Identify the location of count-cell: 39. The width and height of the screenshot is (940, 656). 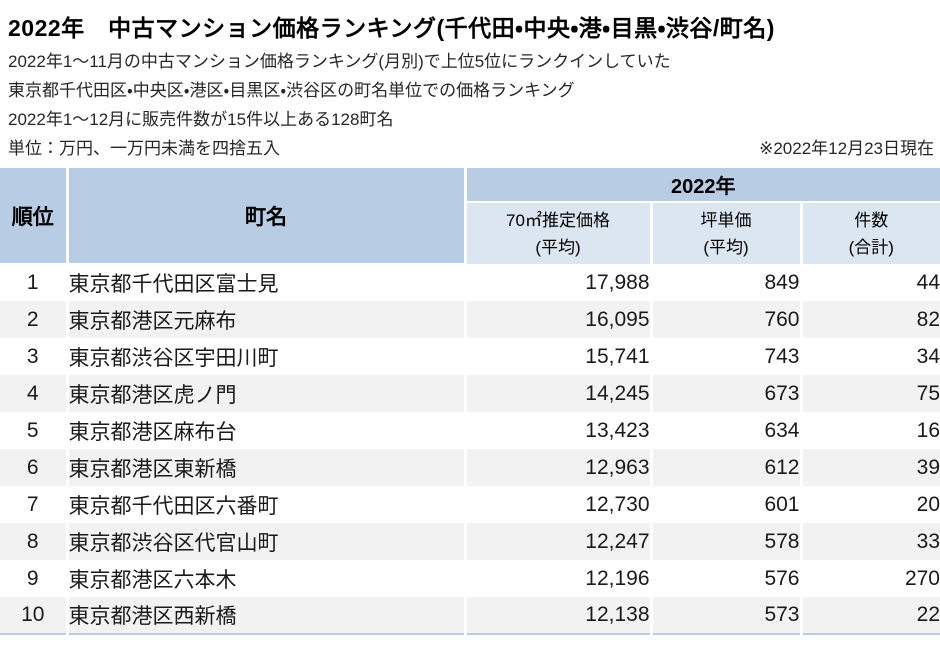
(870, 467).